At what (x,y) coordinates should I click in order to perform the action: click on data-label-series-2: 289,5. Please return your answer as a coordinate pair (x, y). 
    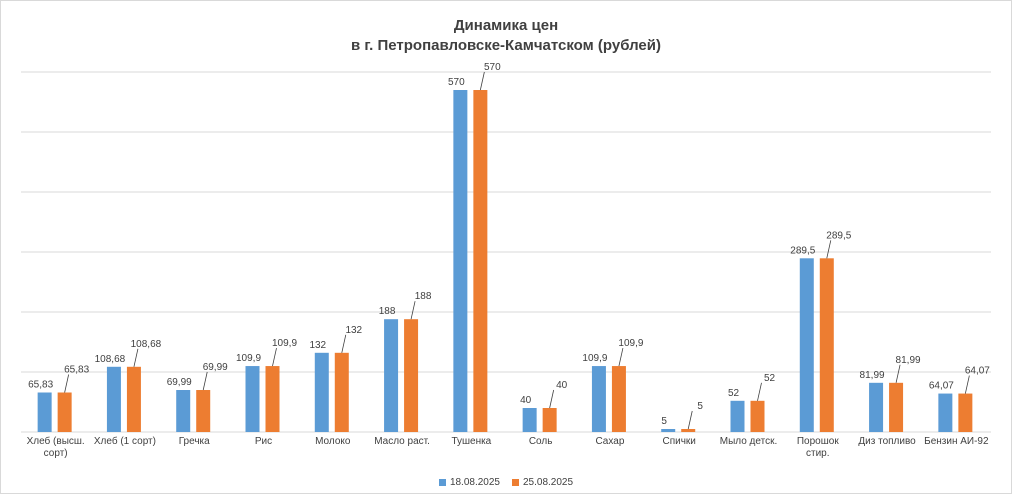
    Looking at the image, I should click on (838, 235).